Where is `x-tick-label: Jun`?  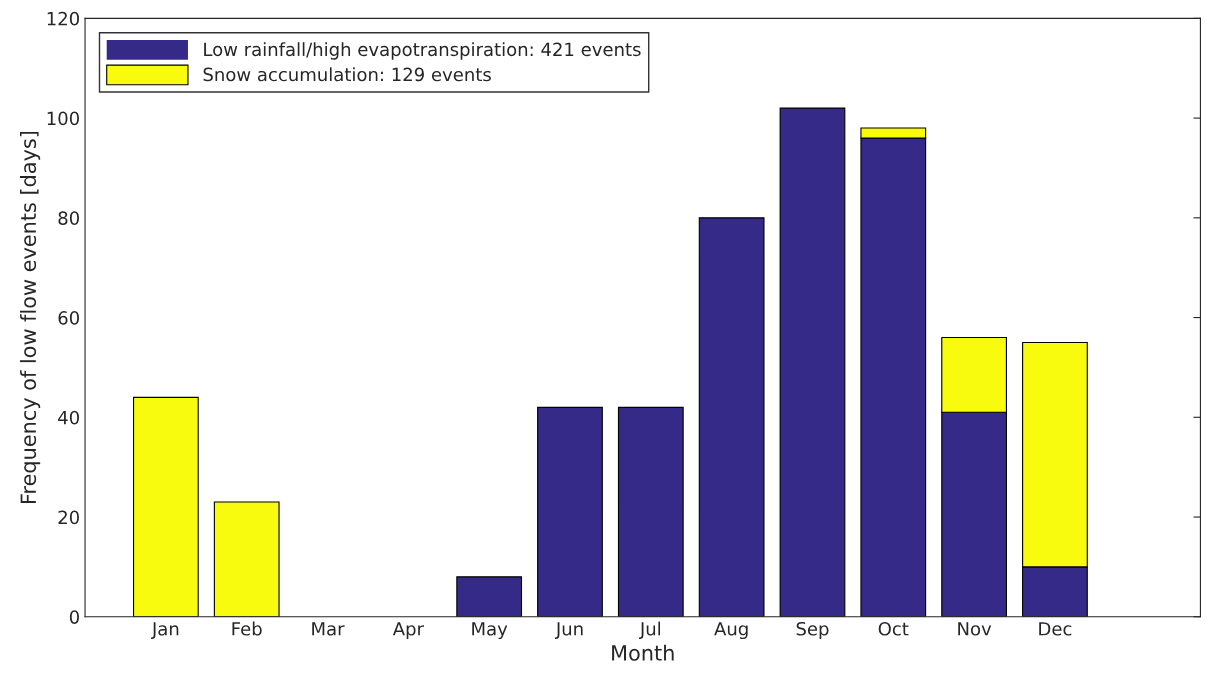
x-tick-label: Jun is located at coordinates (568, 630).